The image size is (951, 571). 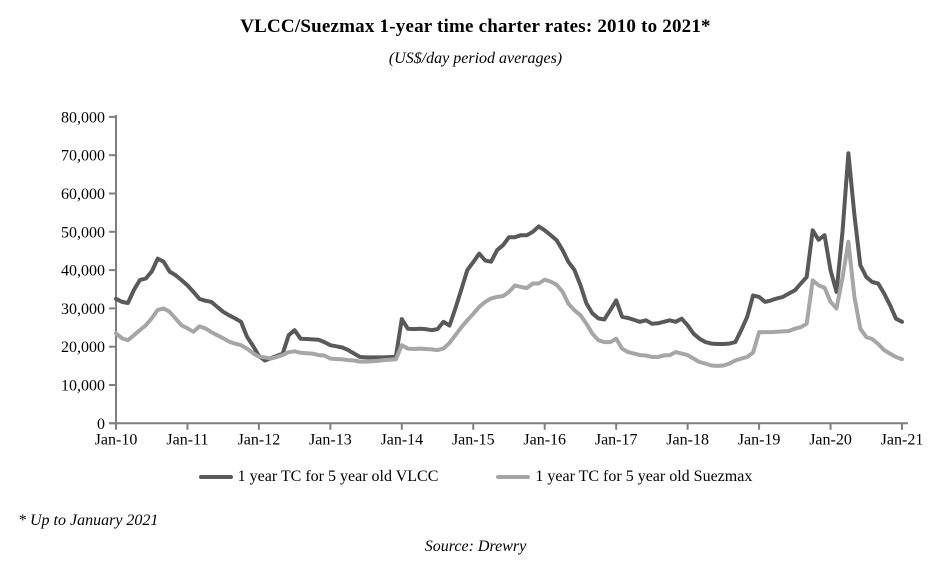 What do you see at coordinates (88, 520) in the screenshot?
I see `footnote: * Up to January 2021` at bounding box center [88, 520].